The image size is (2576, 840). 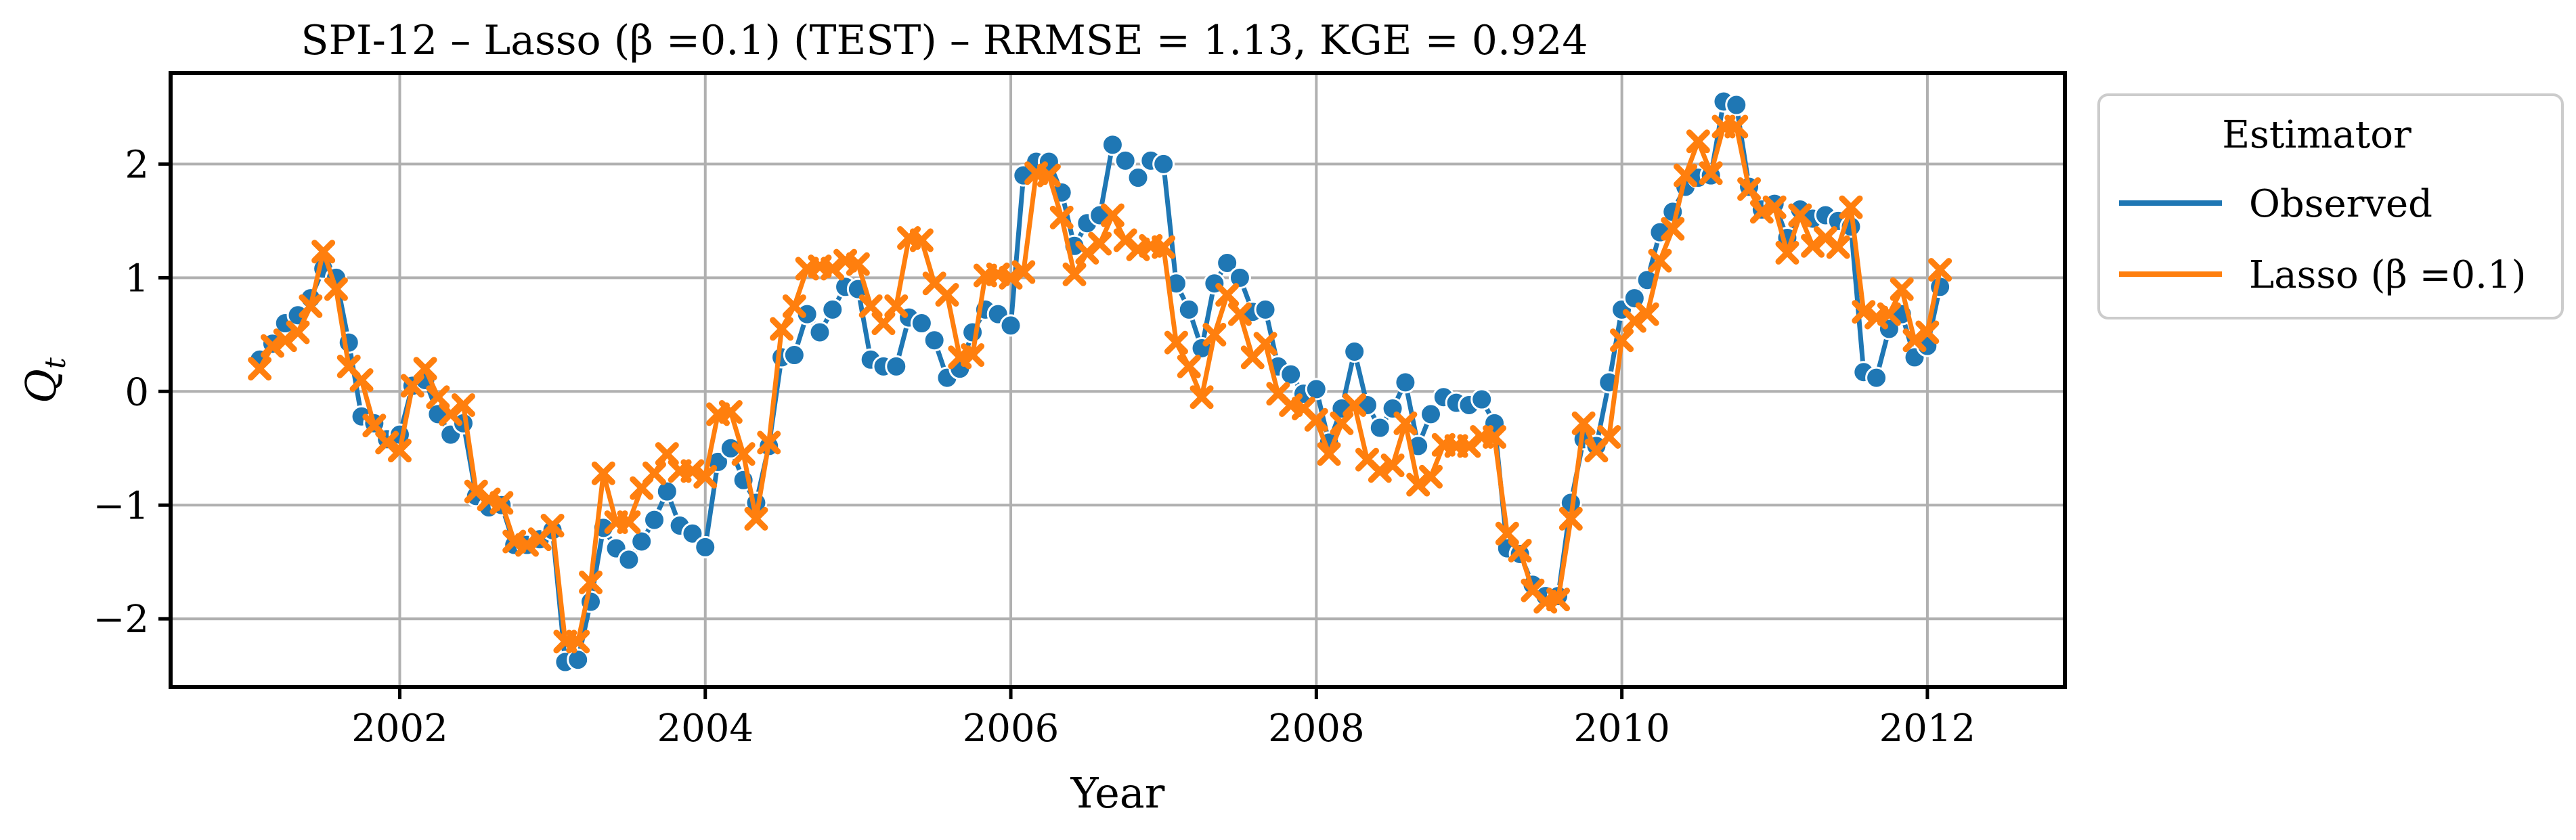 What do you see at coordinates (1927, 729) in the screenshot?
I see `x-tick-label: 2012` at bounding box center [1927, 729].